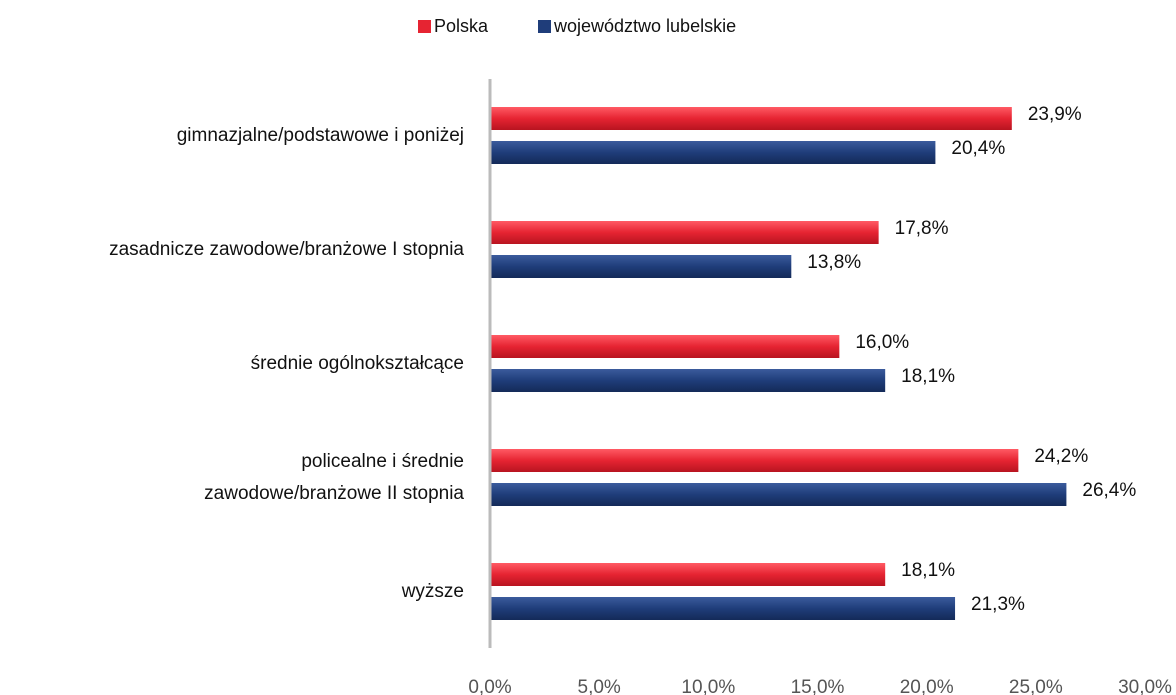  What do you see at coordinates (922, 228) in the screenshot?
I see `value-label: 17,8%` at bounding box center [922, 228].